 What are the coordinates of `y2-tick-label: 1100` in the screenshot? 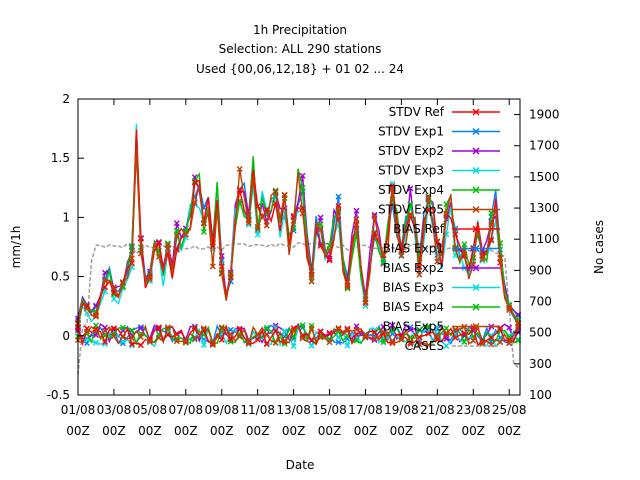 It's located at (544, 239).